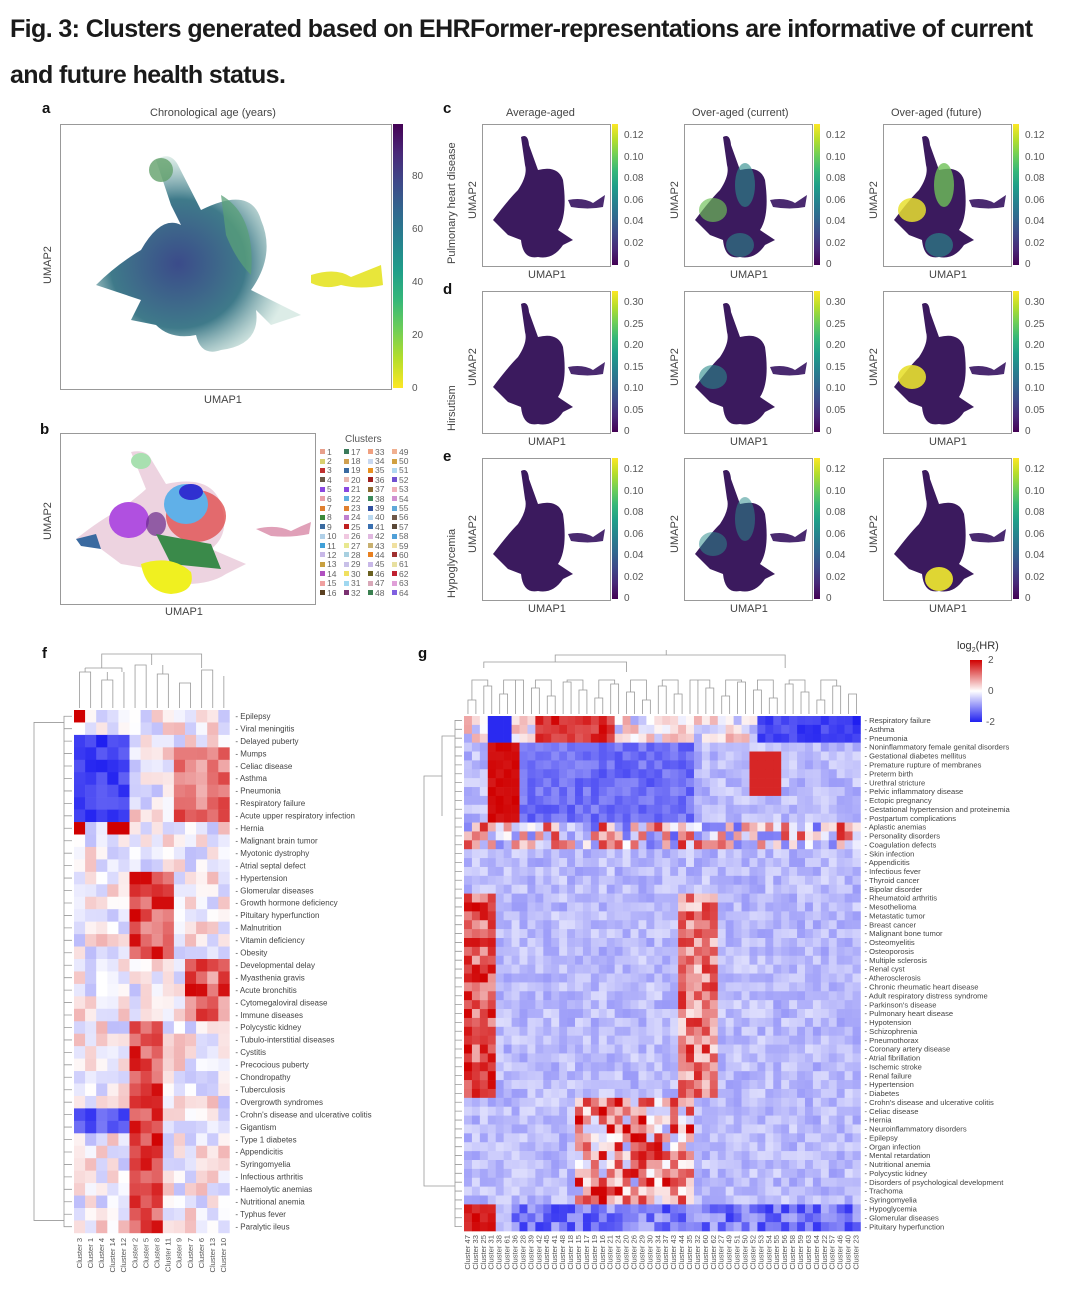  Describe the element at coordinates (356, 593) in the screenshot. I see `cluster-legend-item: 32` at that location.